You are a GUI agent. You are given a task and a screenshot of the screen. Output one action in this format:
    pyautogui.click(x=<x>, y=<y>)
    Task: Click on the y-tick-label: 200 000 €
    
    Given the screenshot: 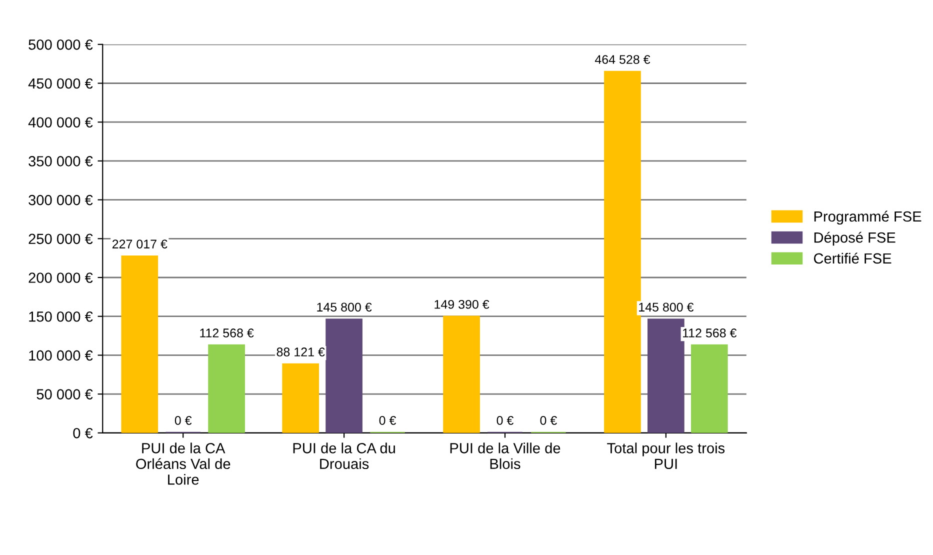 What is the action you would take?
    pyautogui.click(x=60, y=277)
    